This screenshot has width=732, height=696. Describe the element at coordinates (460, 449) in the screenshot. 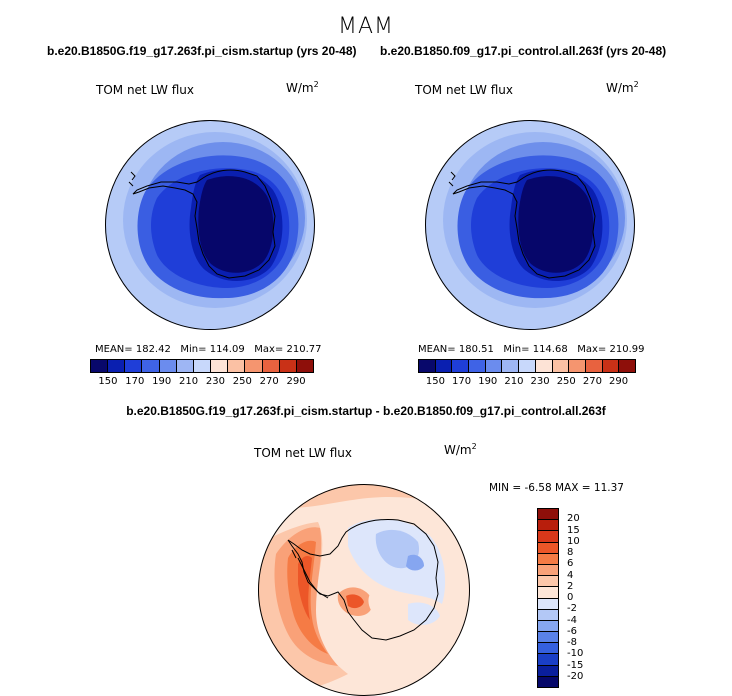

I see `units-label-diff: W/m2` at that location.